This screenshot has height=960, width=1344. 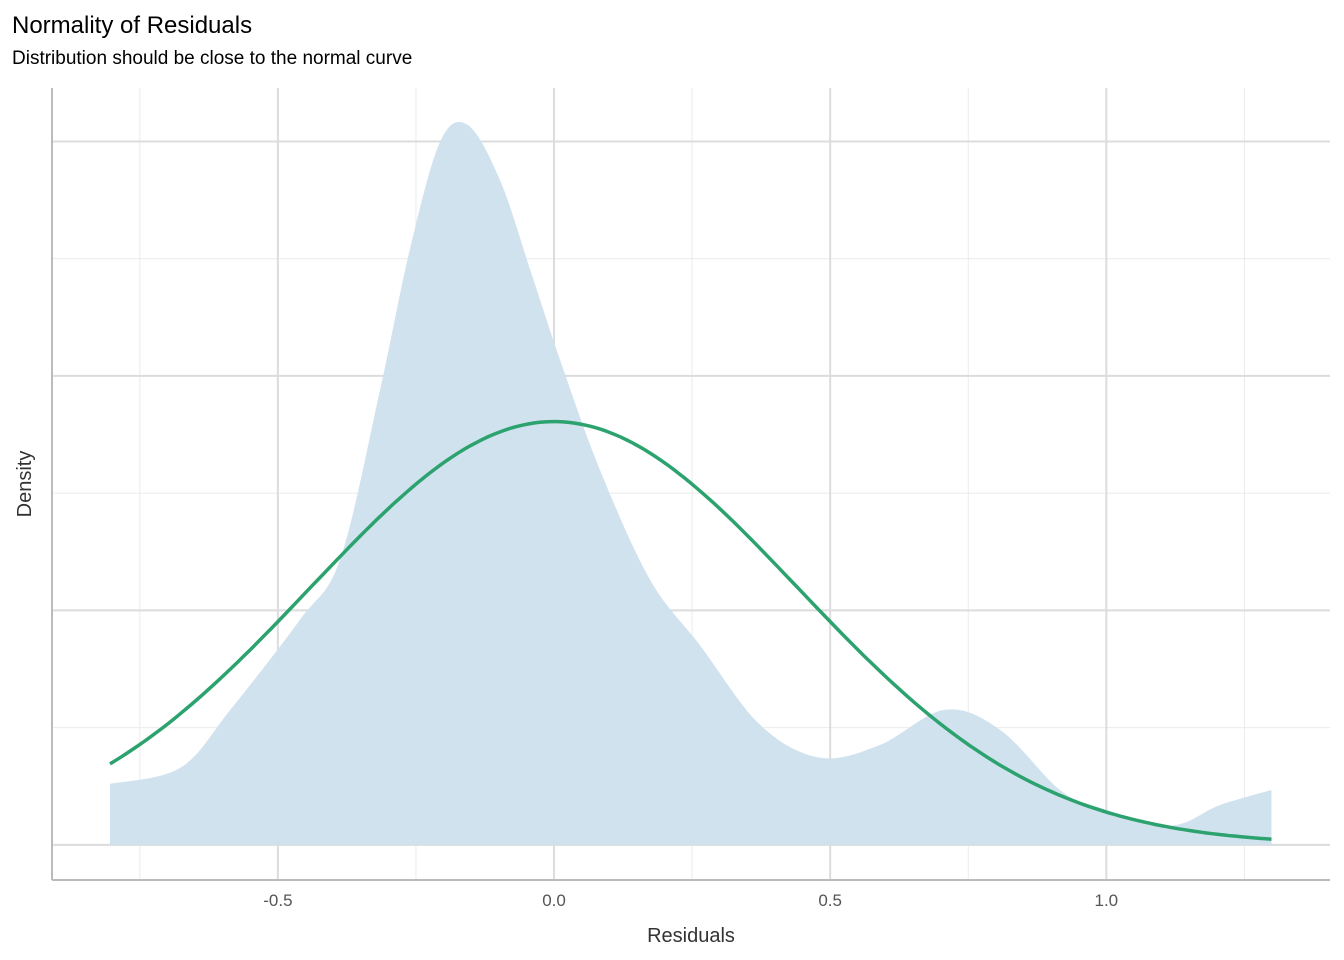 I want to click on x-axis-label: Residuals, so click(x=691, y=936).